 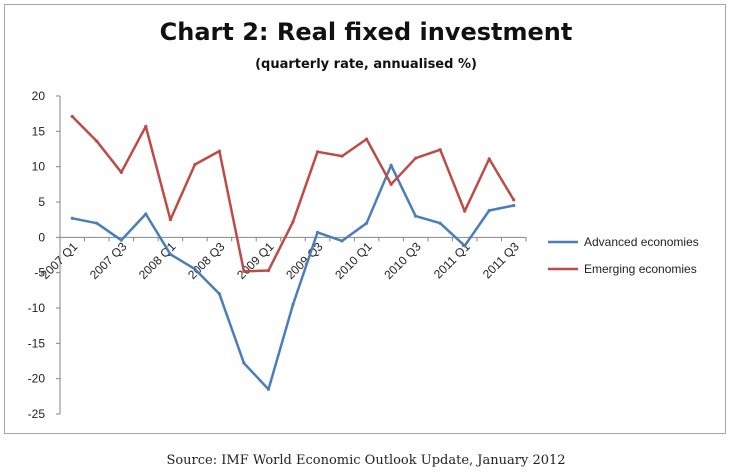 I want to click on y-tick-label: -10, so click(x=37, y=308).